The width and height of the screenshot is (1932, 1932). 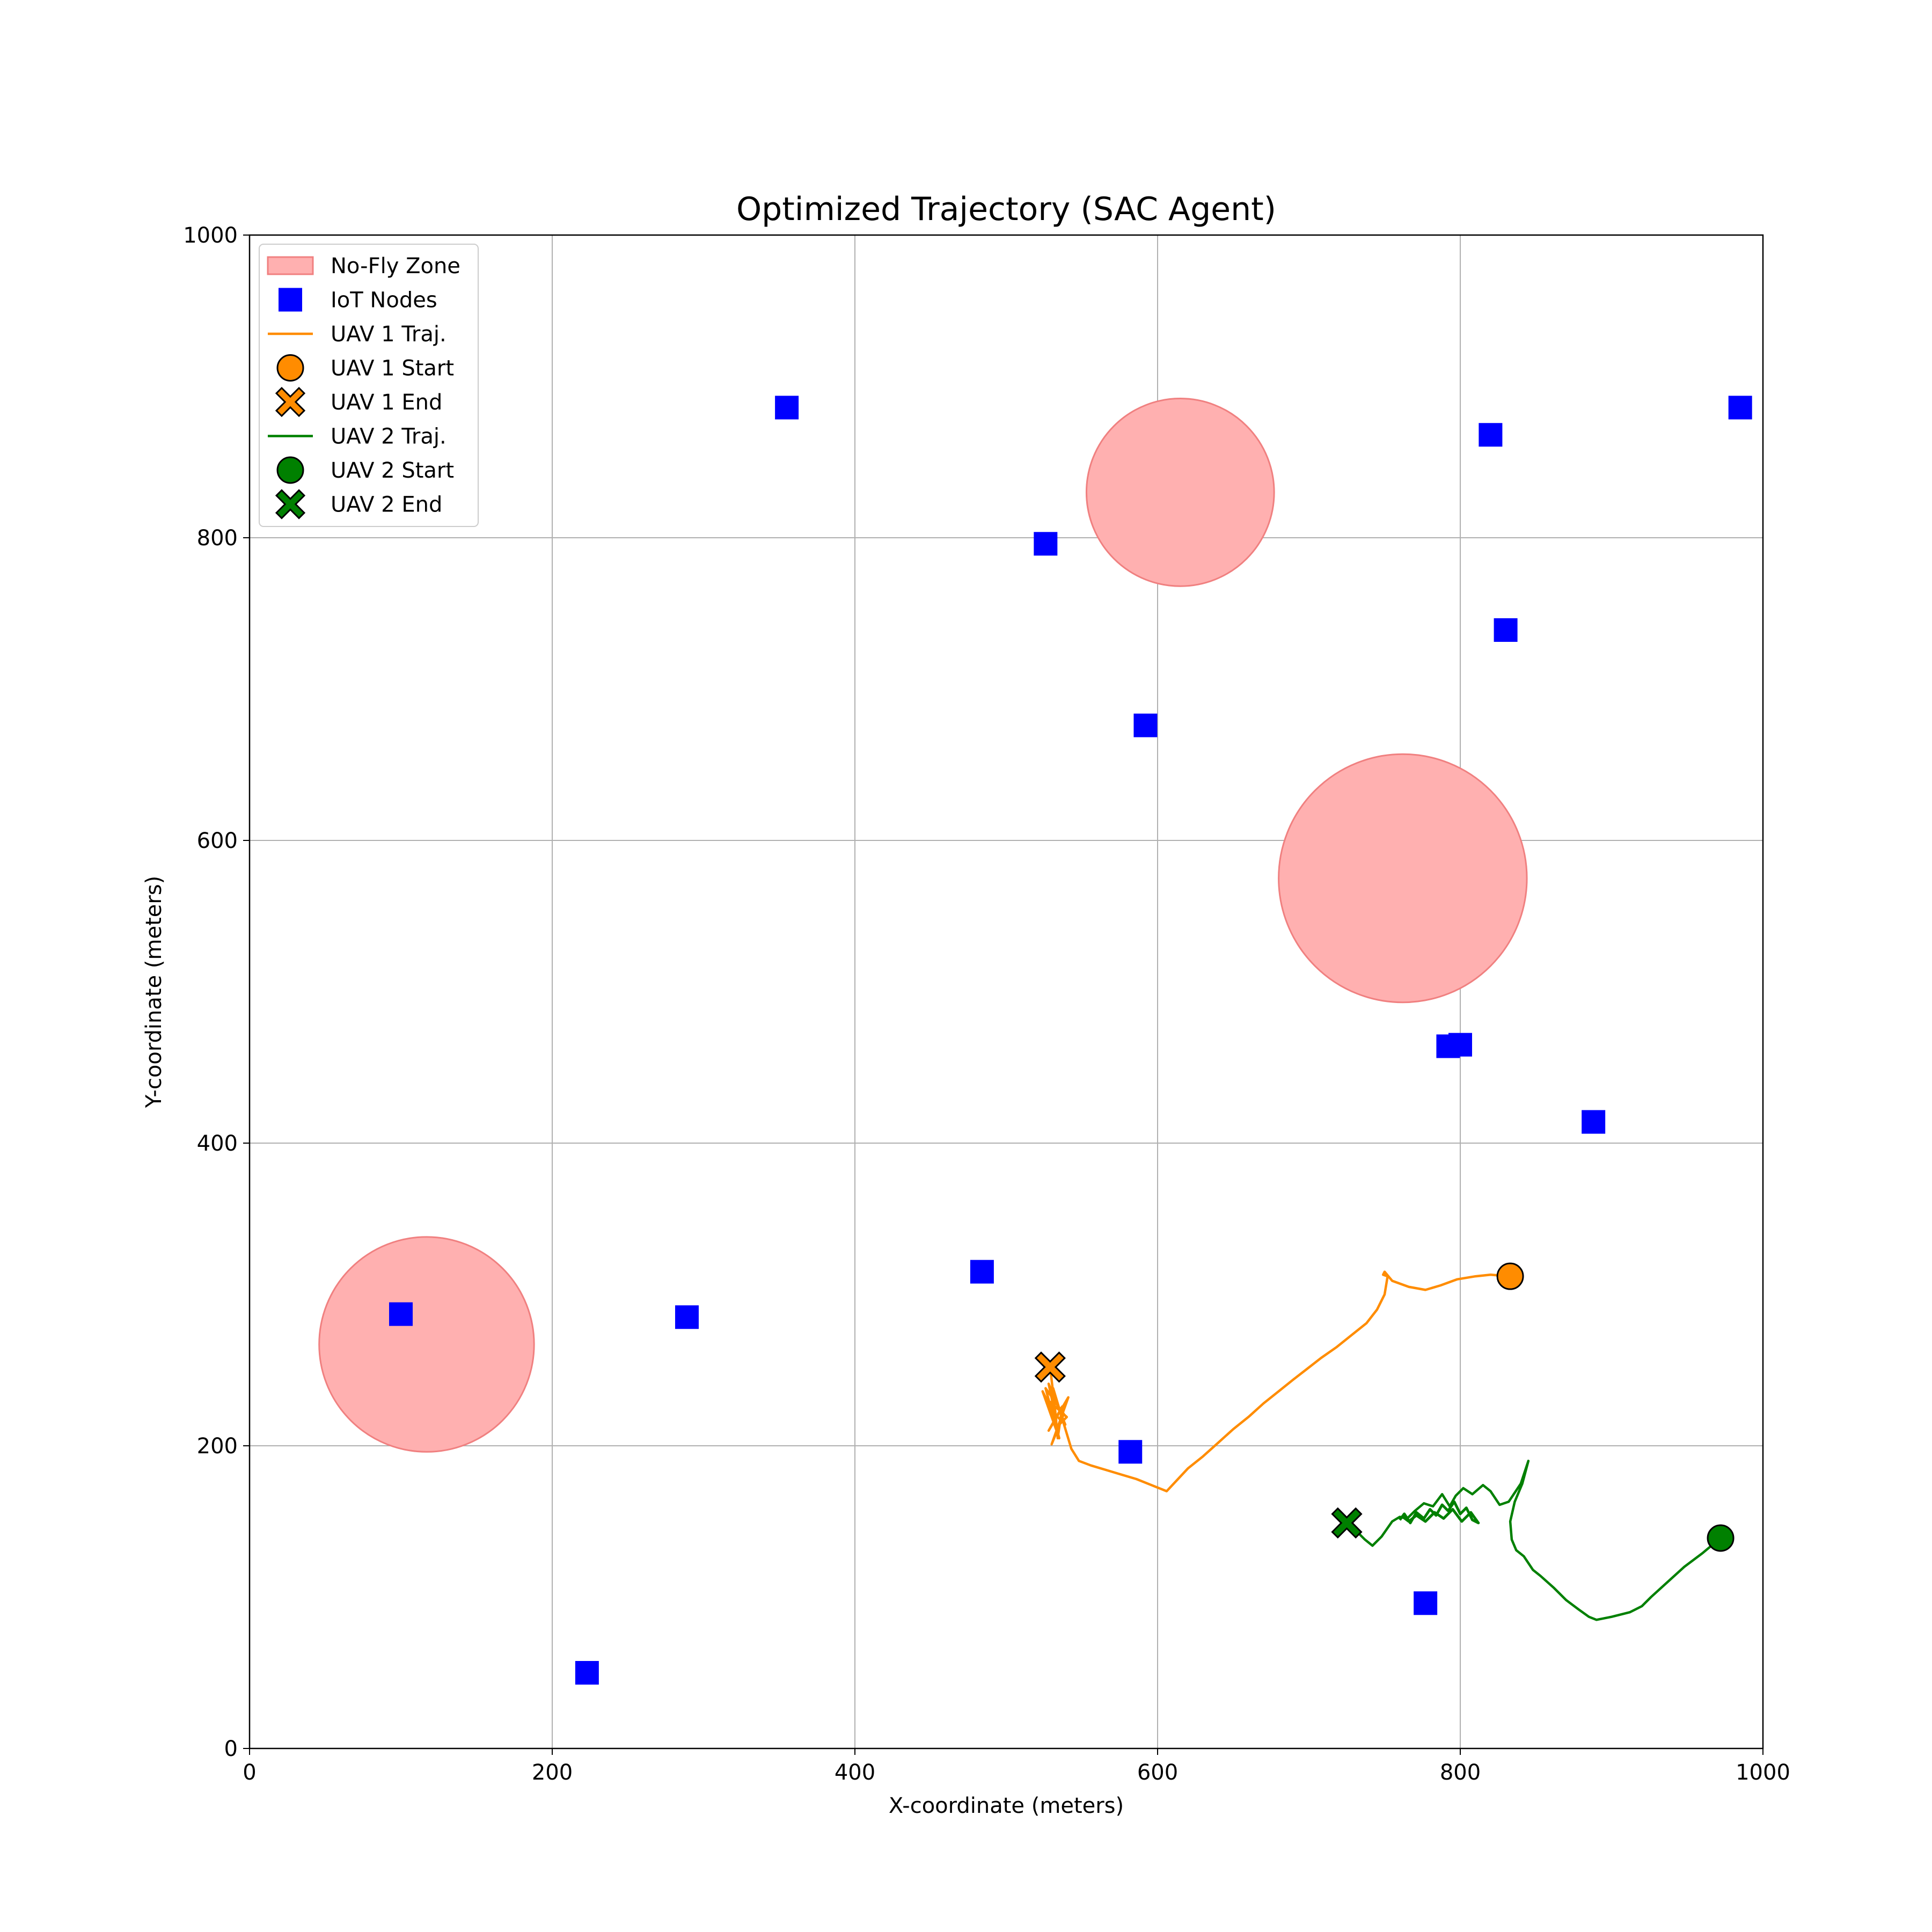 What do you see at coordinates (210, 235) in the screenshot?
I see `y-tick-label: 1000` at bounding box center [210, 235].